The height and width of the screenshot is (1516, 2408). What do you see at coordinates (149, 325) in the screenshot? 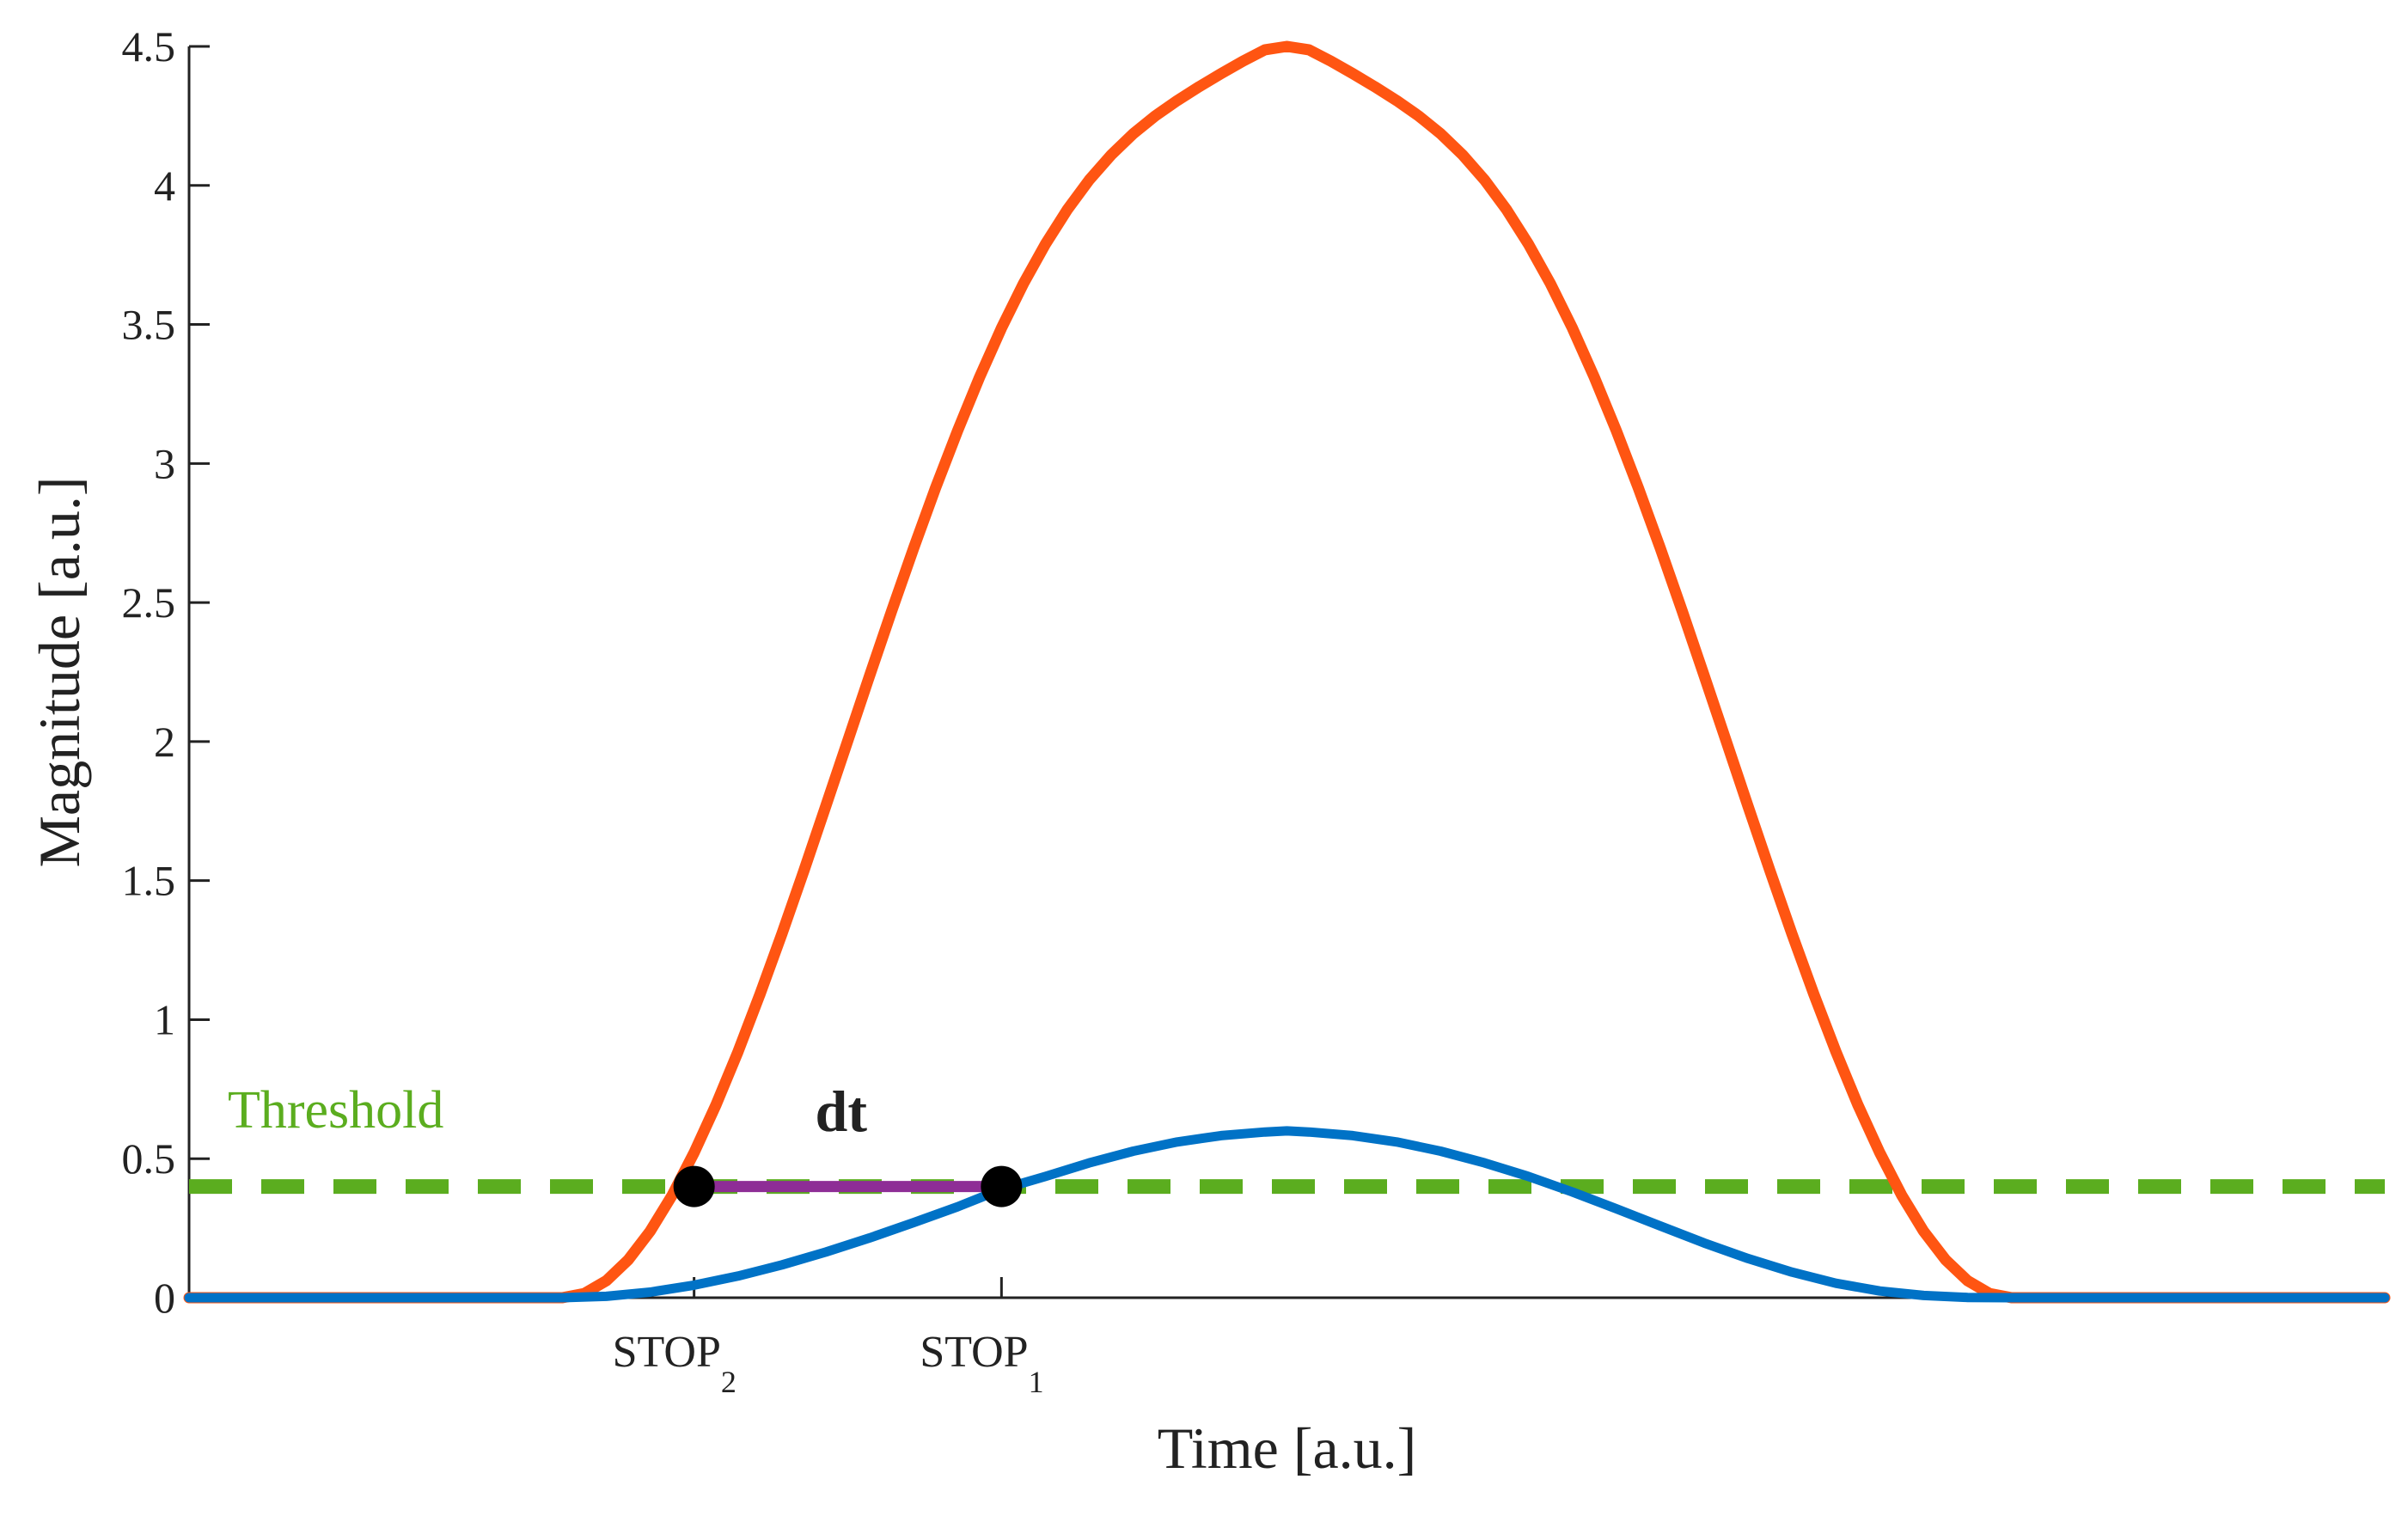
I see `y-tick-label: 3.5` at bounding box center [149, 325].